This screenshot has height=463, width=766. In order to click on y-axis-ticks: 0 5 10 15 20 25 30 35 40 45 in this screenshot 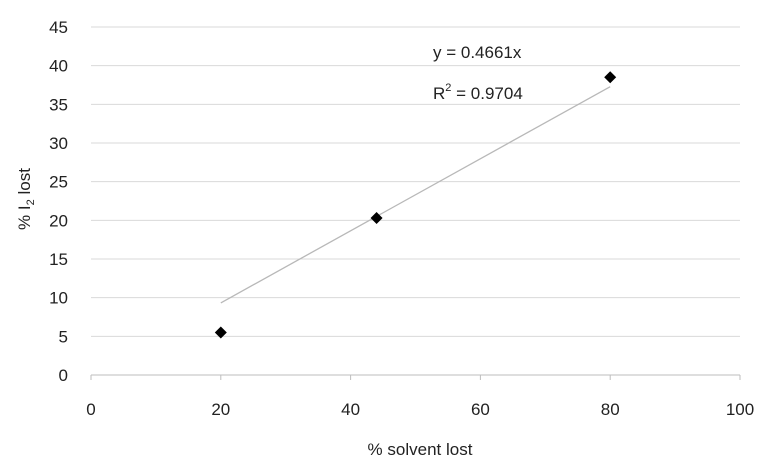, I will do `click(58, 201)`.